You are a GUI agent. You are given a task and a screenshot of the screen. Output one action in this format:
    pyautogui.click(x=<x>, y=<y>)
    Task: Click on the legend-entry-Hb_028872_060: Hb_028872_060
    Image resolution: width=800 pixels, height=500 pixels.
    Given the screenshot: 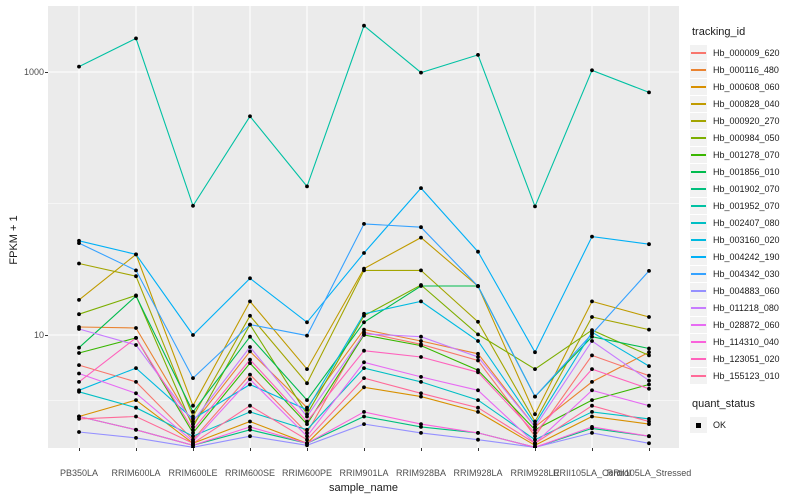 What is the action you would take?
    pyautogui.click(x=744, y=324)
    